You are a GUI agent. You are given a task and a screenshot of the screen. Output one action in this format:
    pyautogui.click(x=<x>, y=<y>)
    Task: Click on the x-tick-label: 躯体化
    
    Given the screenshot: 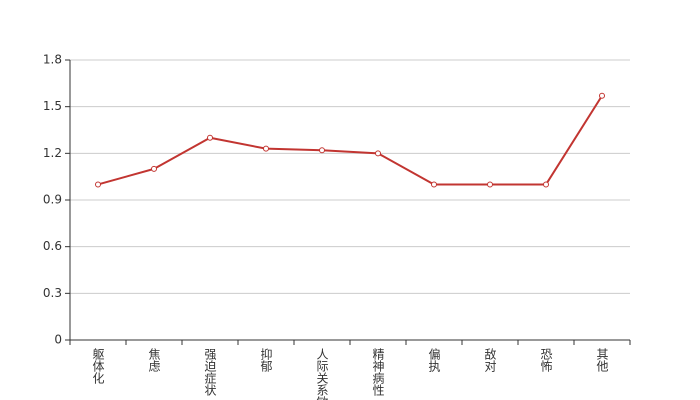 What is the action you would take?
    pyautogui.click(x=98, y=366)
    